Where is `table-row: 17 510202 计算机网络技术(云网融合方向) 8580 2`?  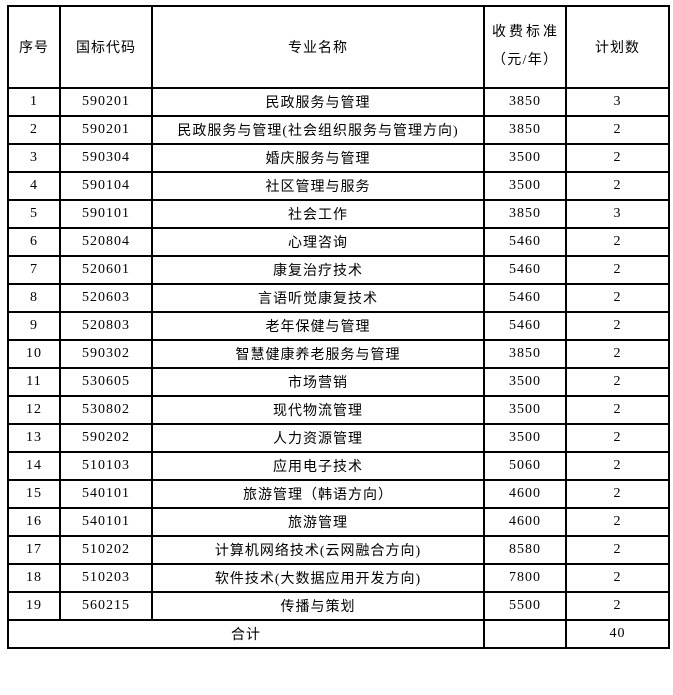
table-row: 17 510202 计算机网络技术(云网融合方向) 8580 2 is located at coordinates (338, 550).